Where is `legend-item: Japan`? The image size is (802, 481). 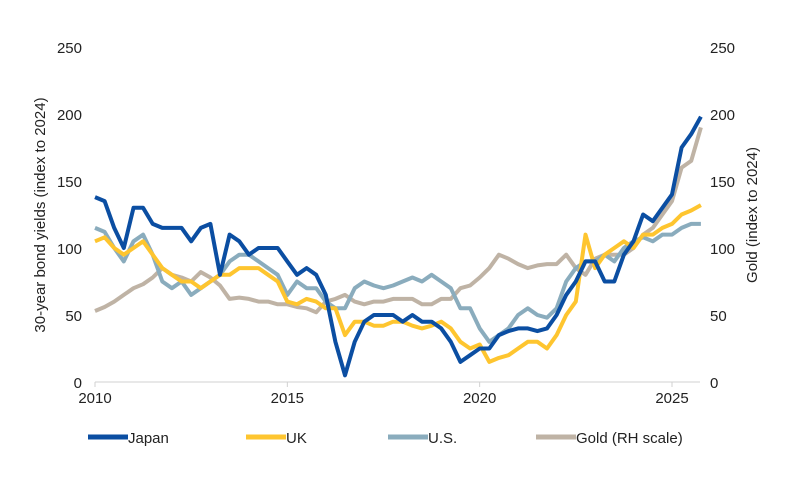
legend-item: Japan is located at coordinates (128, 438).